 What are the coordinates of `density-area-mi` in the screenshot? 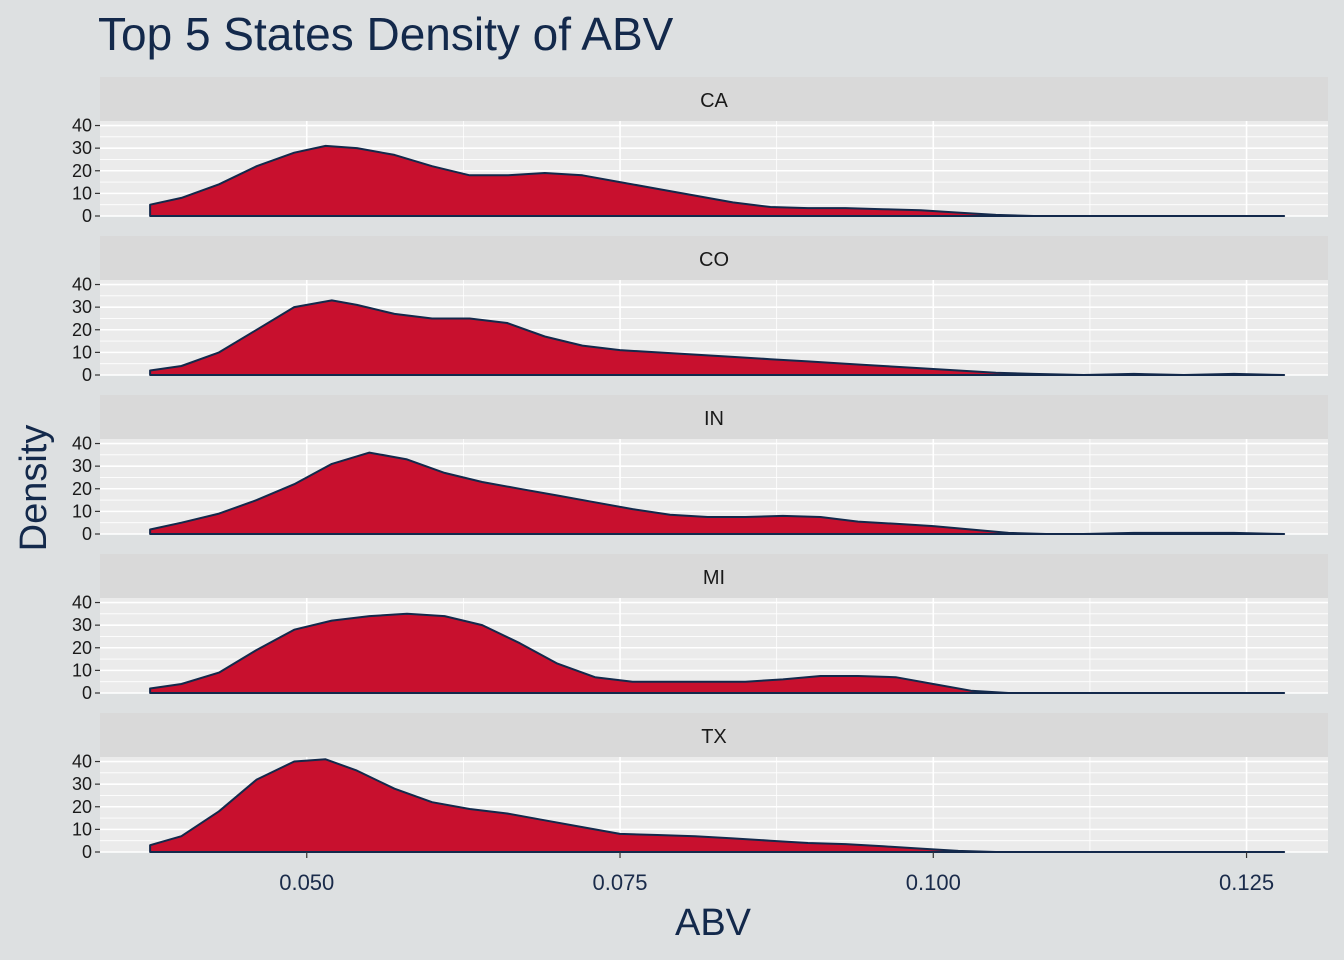 It's located at (717, 653).